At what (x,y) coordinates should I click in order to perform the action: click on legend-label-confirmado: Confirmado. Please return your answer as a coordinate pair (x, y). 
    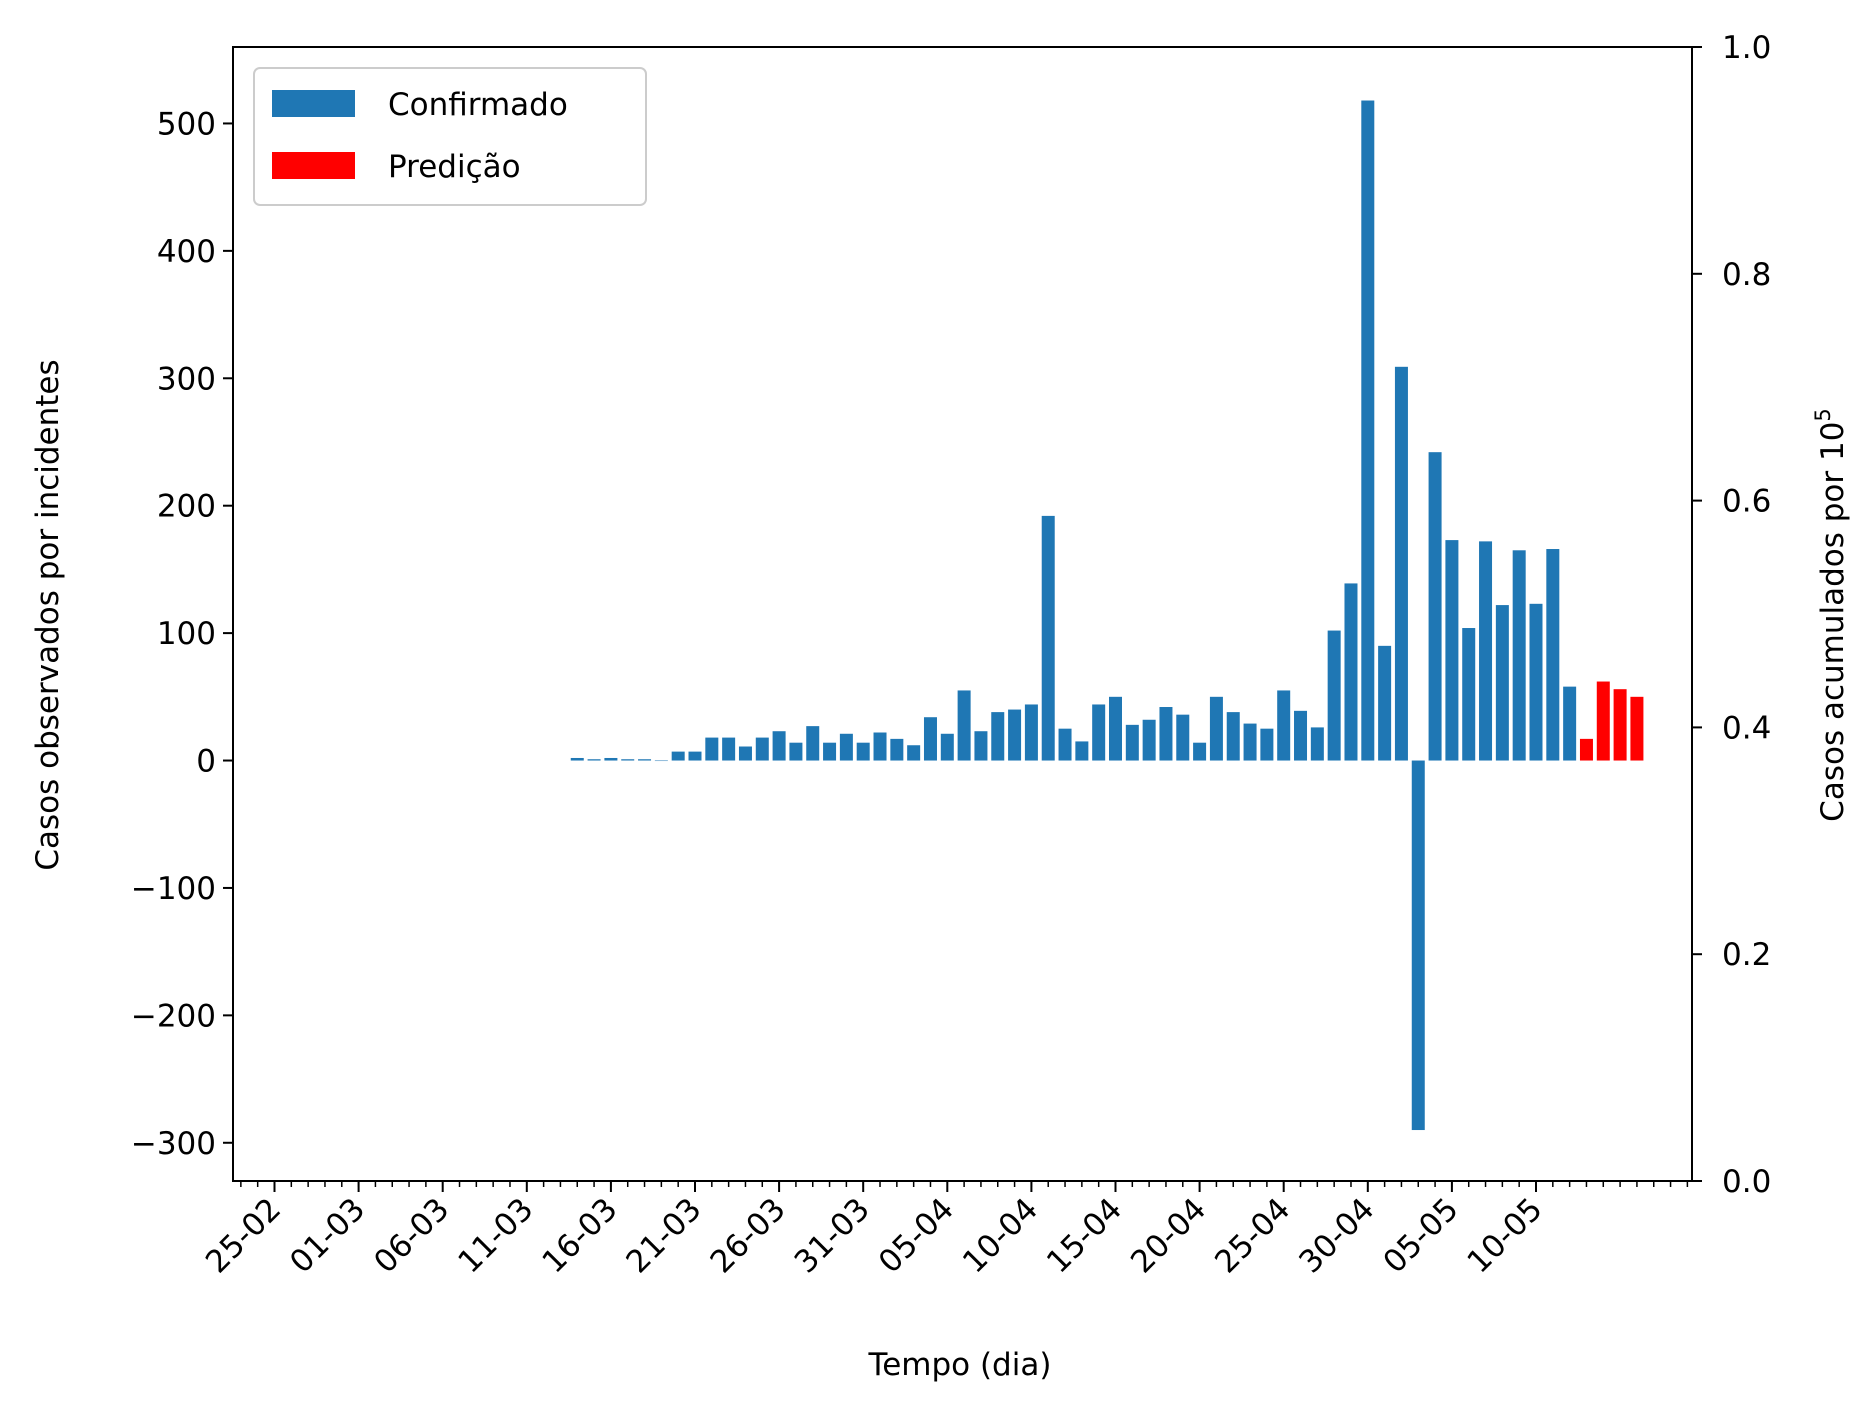
    Looking at the image, I should click on (478, 105).